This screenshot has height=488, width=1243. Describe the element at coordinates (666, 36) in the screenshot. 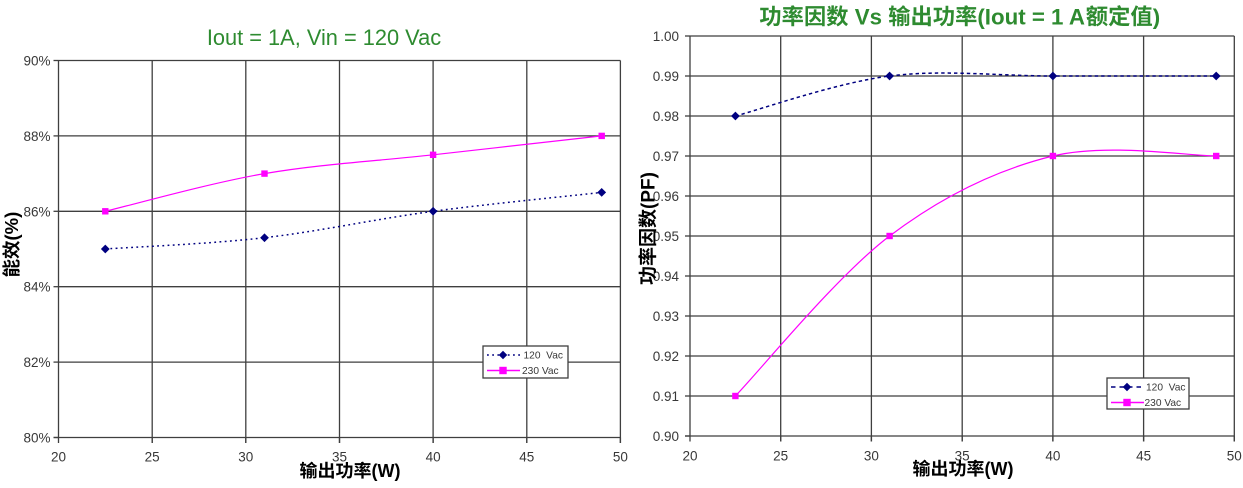

I see `svg-text: 1.00` at that location.